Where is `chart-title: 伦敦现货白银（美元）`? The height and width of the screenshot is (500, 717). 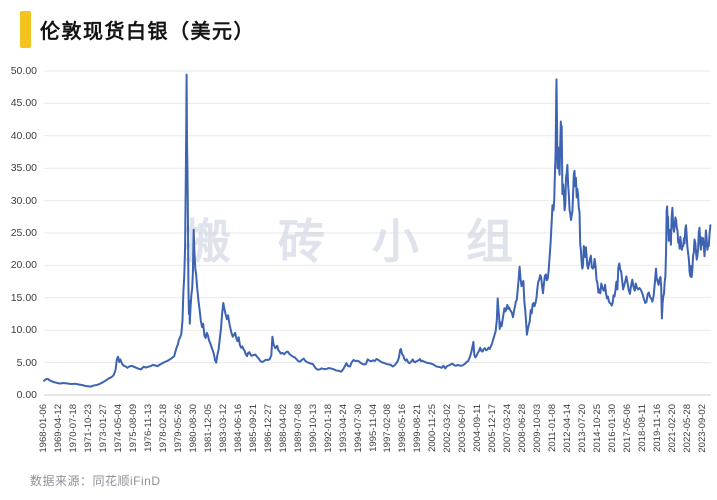
chart-title: 伦敦现货白银（美元） is located at coordinates (147, 32).